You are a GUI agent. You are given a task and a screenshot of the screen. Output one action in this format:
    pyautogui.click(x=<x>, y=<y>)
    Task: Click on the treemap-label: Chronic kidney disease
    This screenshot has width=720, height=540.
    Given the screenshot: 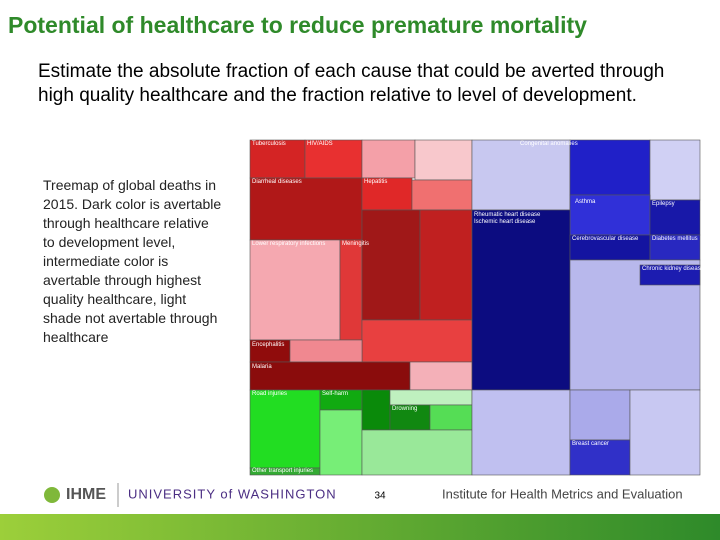 What is the action you would take?
    pyautogui.click(x=673, y=269)
    